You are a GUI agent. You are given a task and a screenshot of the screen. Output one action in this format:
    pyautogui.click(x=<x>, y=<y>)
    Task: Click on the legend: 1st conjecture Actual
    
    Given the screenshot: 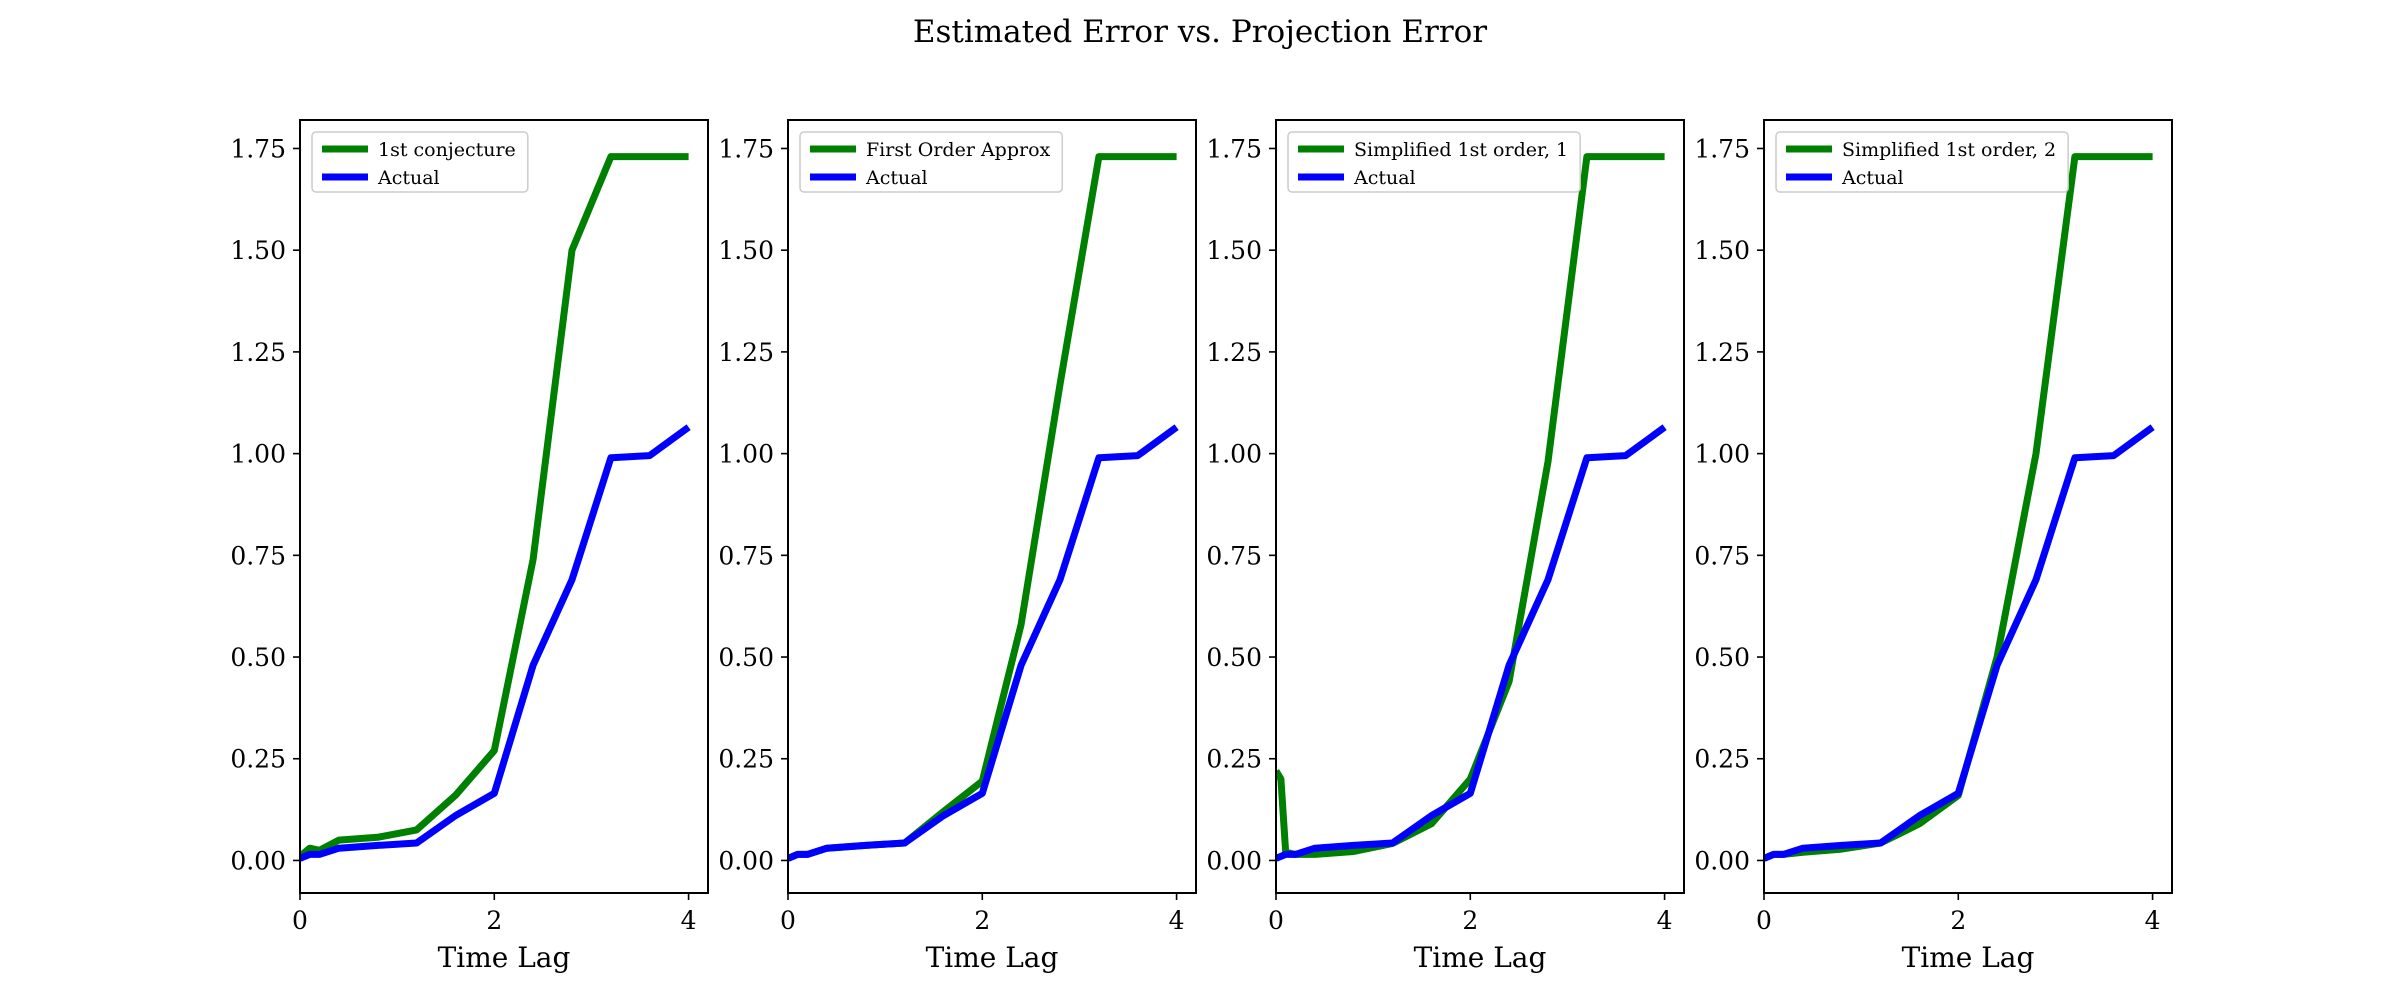 What is the action you would take?
    pyautogui.click(x=420, y=162)
    